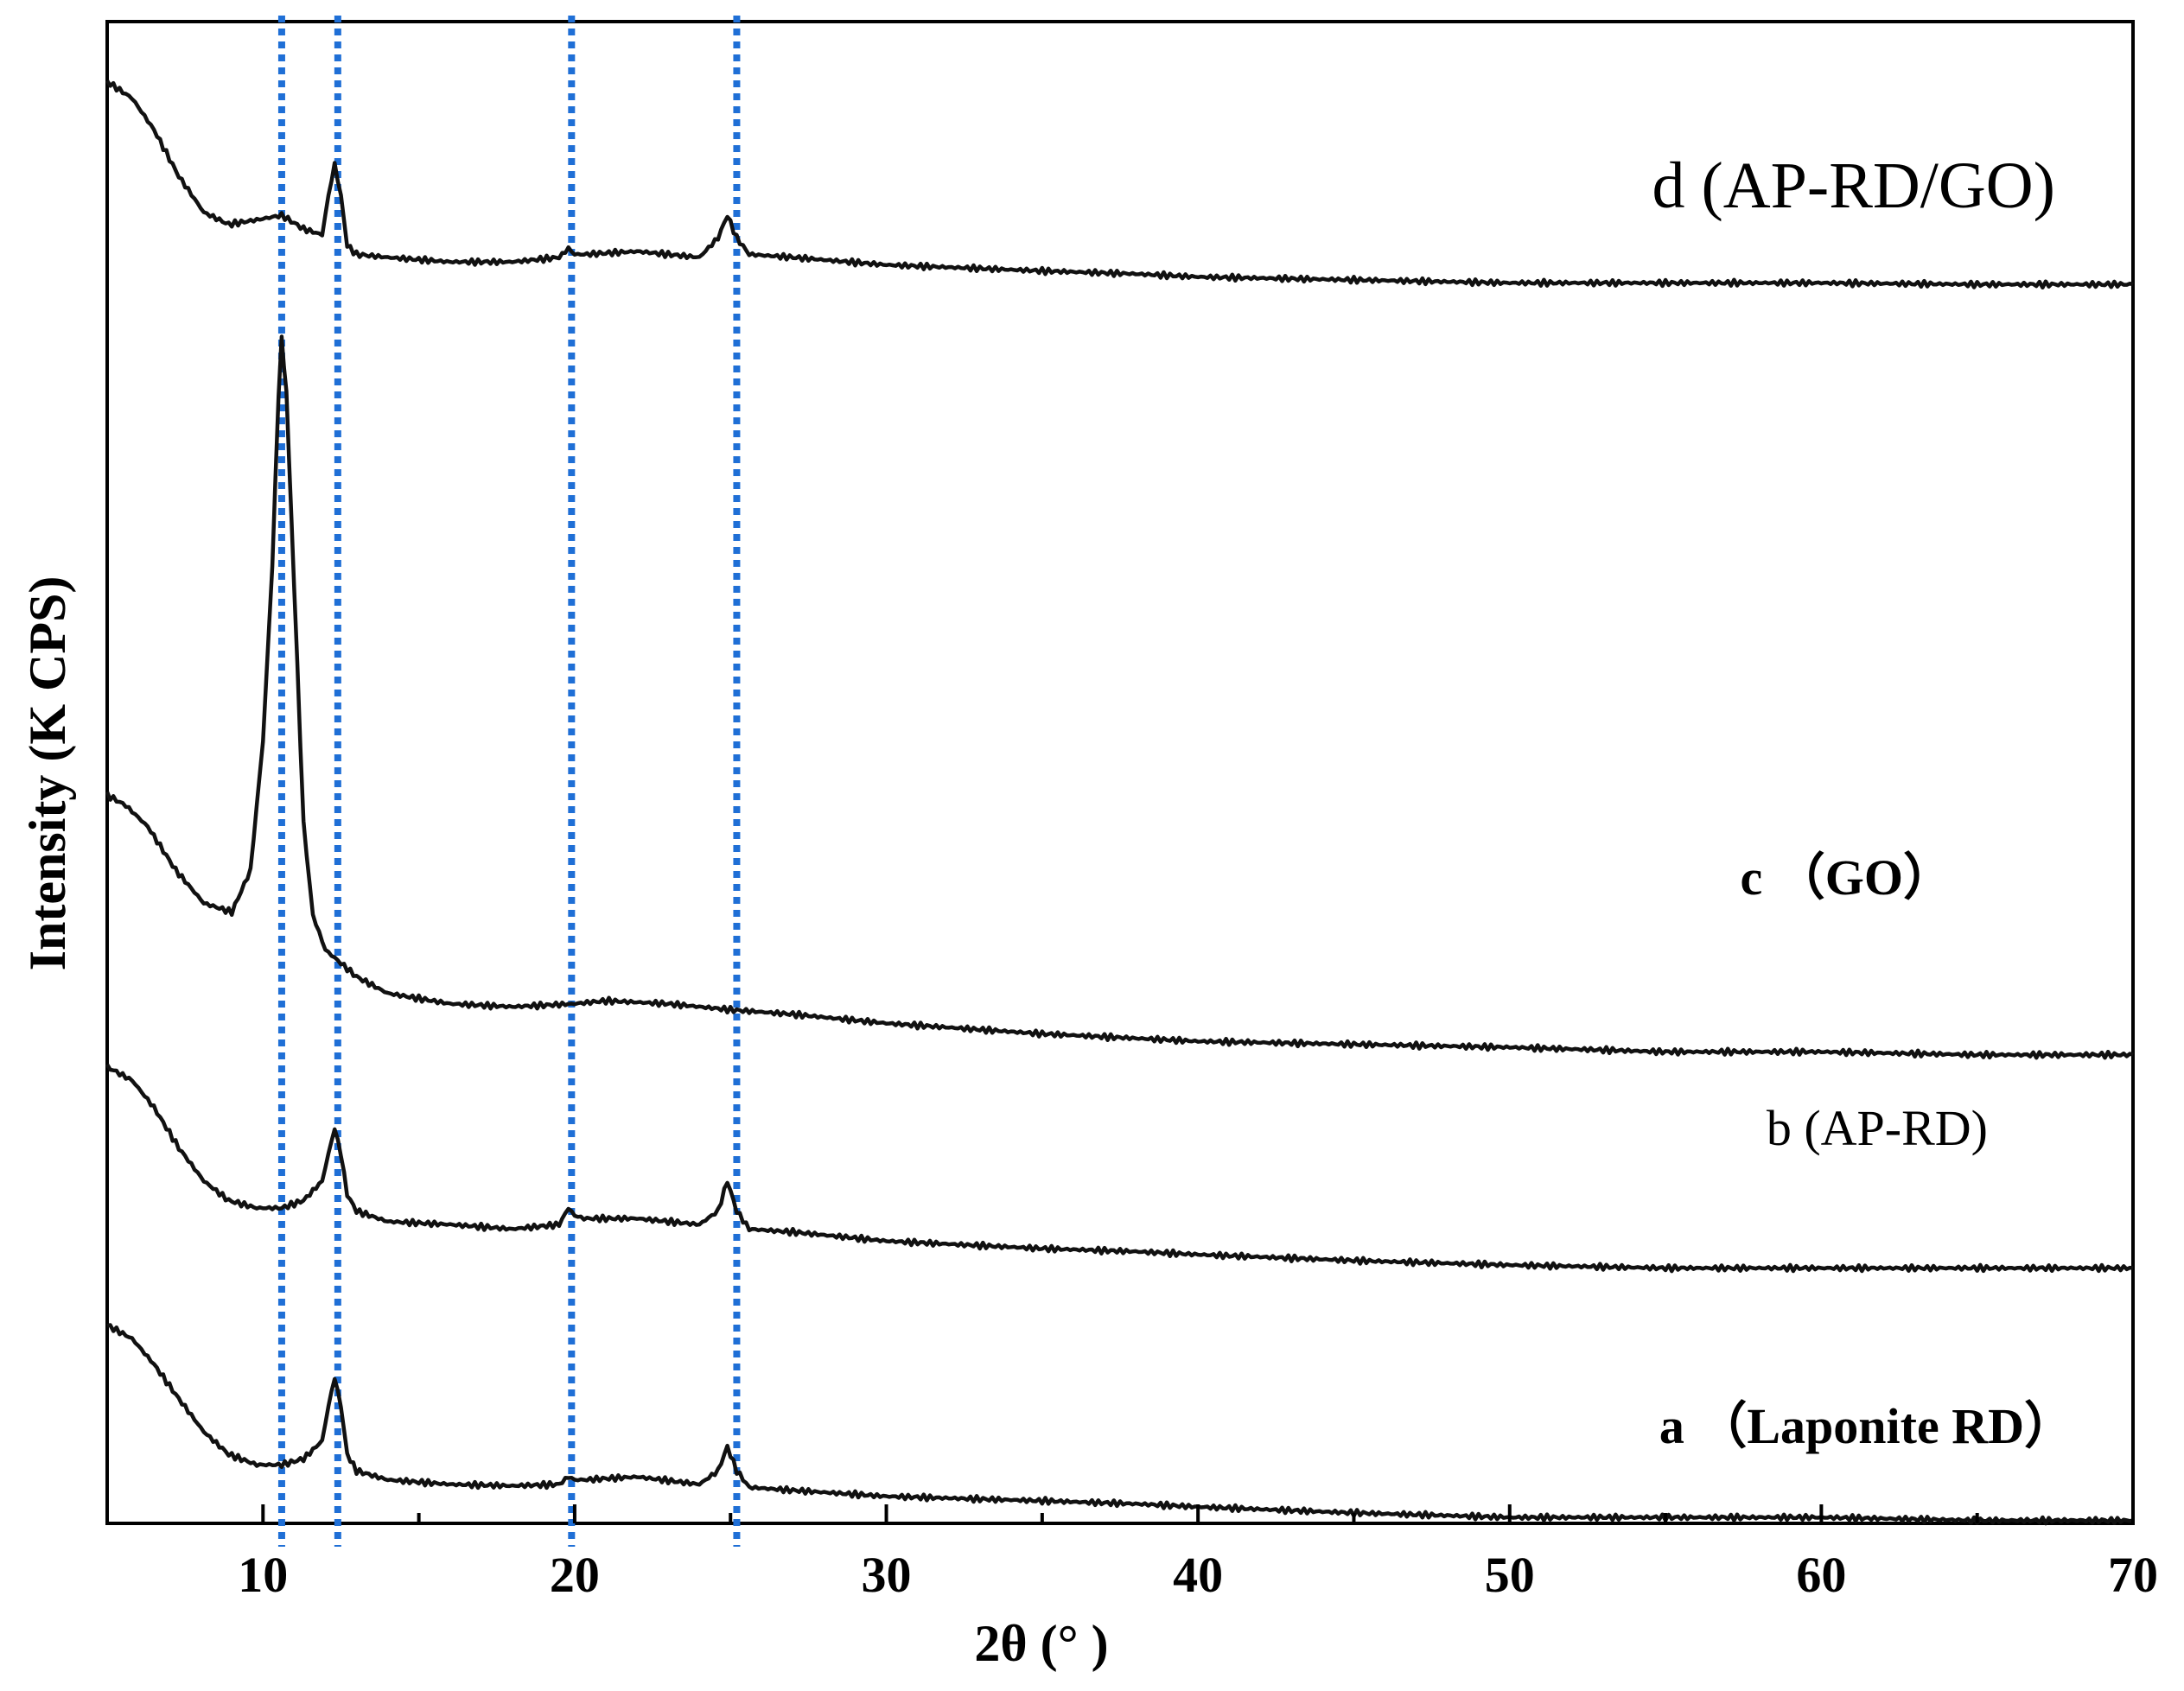  Describe the element at coordinates (1120, 1513) in the screenshot. I see `x-axis-ticks` at that location.